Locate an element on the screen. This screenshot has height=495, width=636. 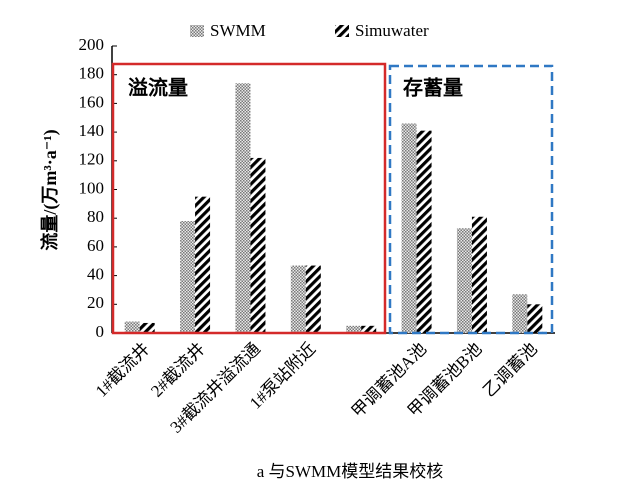
x-tick-label: 1#截流井 is located at coordinates (123, 370).